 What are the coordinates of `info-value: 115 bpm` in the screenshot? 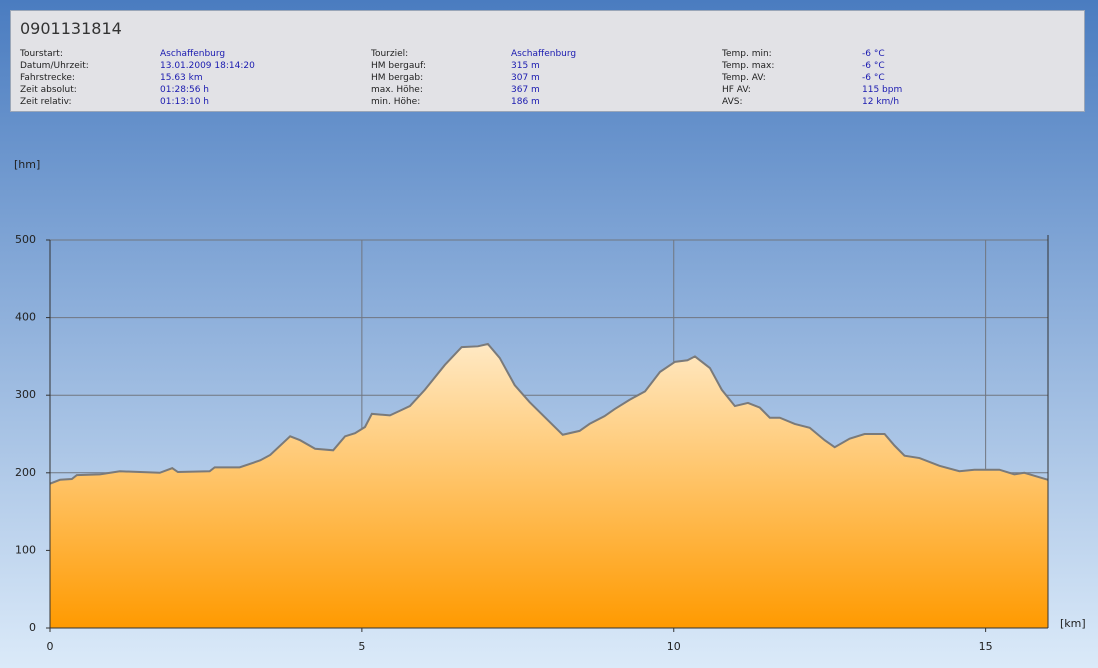 It's located at (882, 90).